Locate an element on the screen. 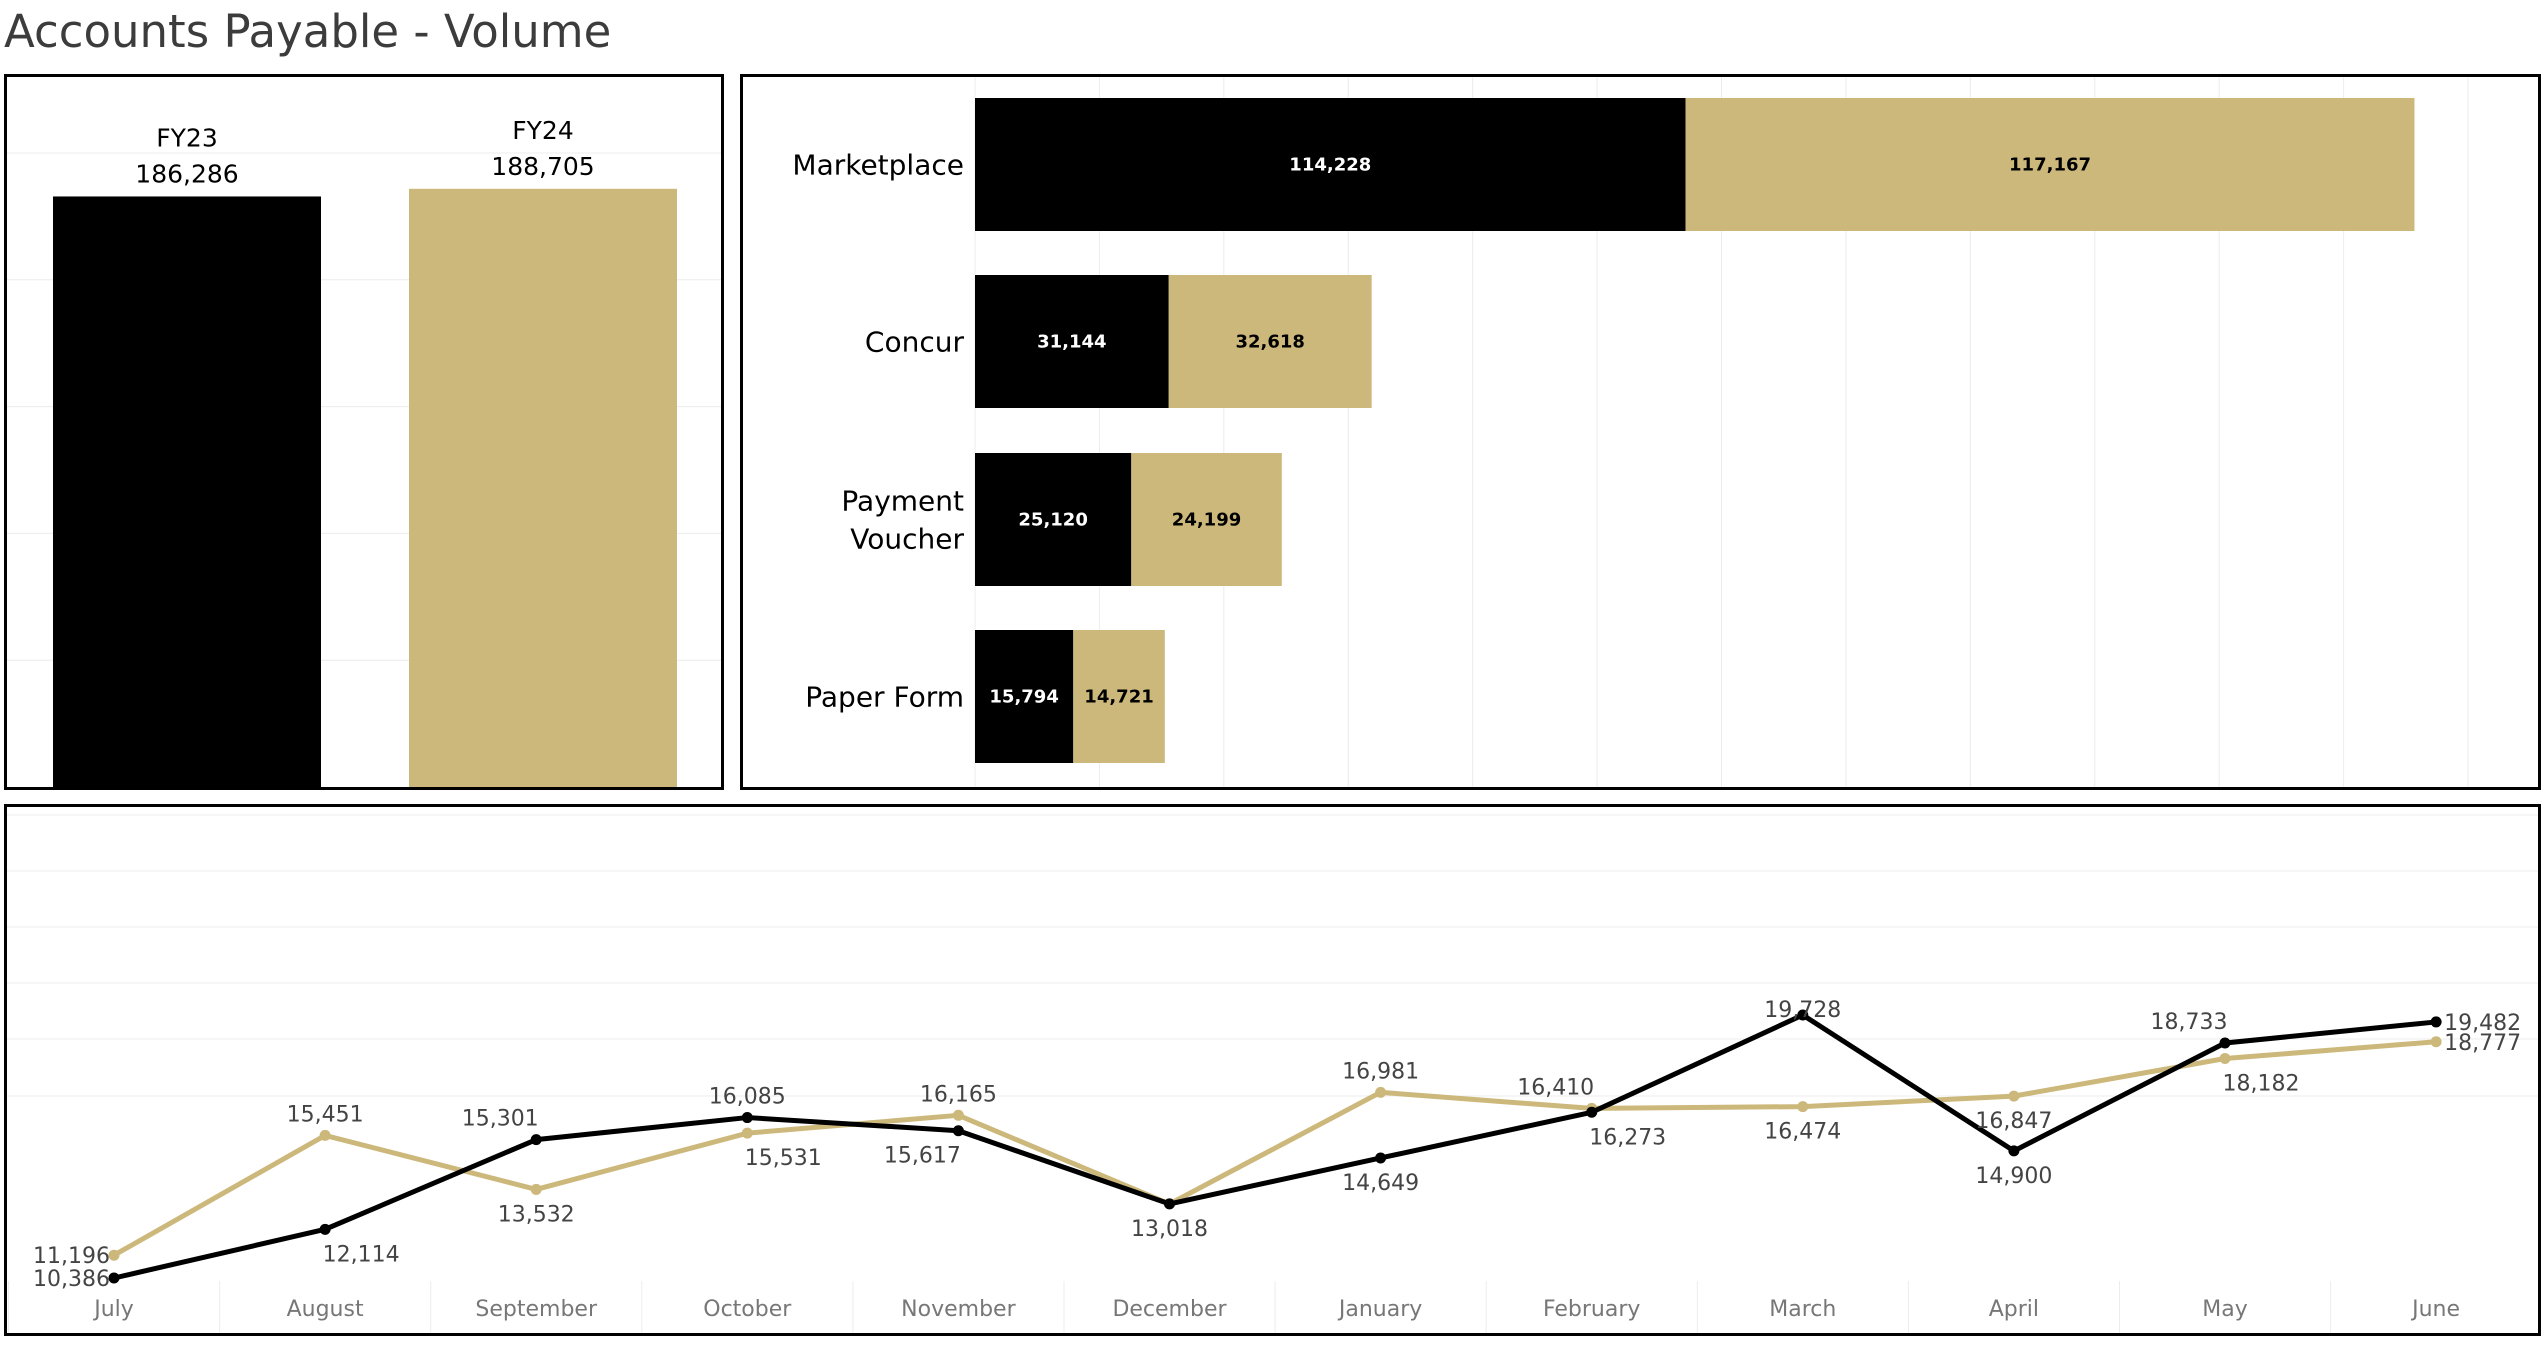 The height and width of the screenshot is (1345, 2545). data-label: 15,451 is located at coordinates (325, 1114).